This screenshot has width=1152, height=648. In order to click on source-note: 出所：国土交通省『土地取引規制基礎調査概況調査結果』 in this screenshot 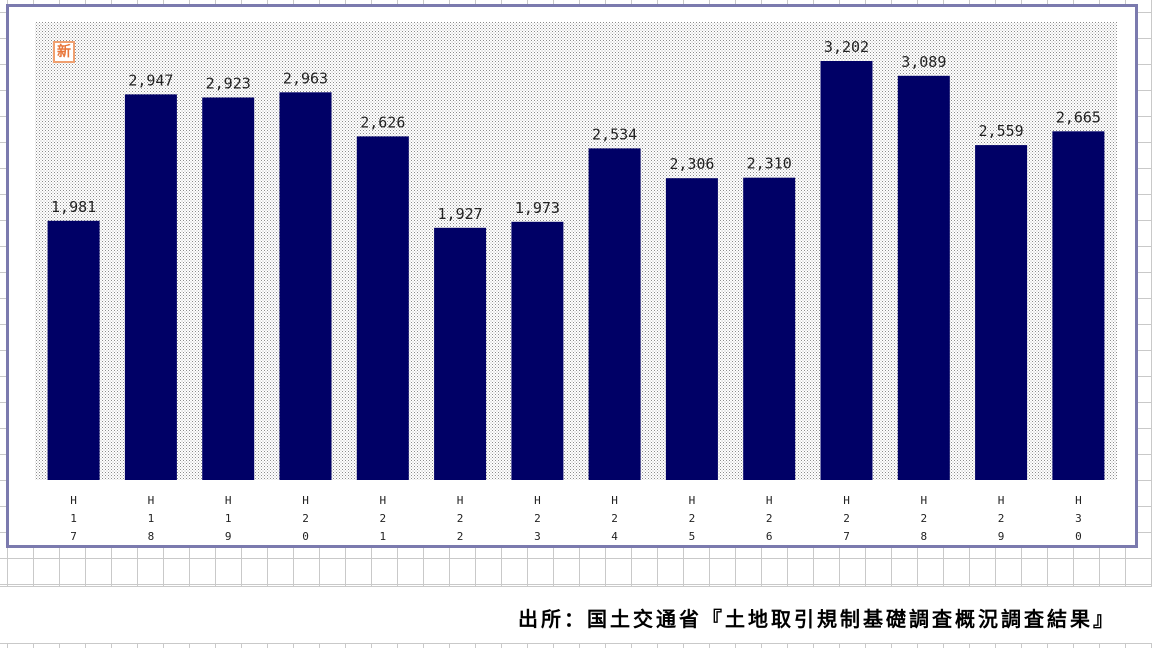, I will do `click(817, 619)`.